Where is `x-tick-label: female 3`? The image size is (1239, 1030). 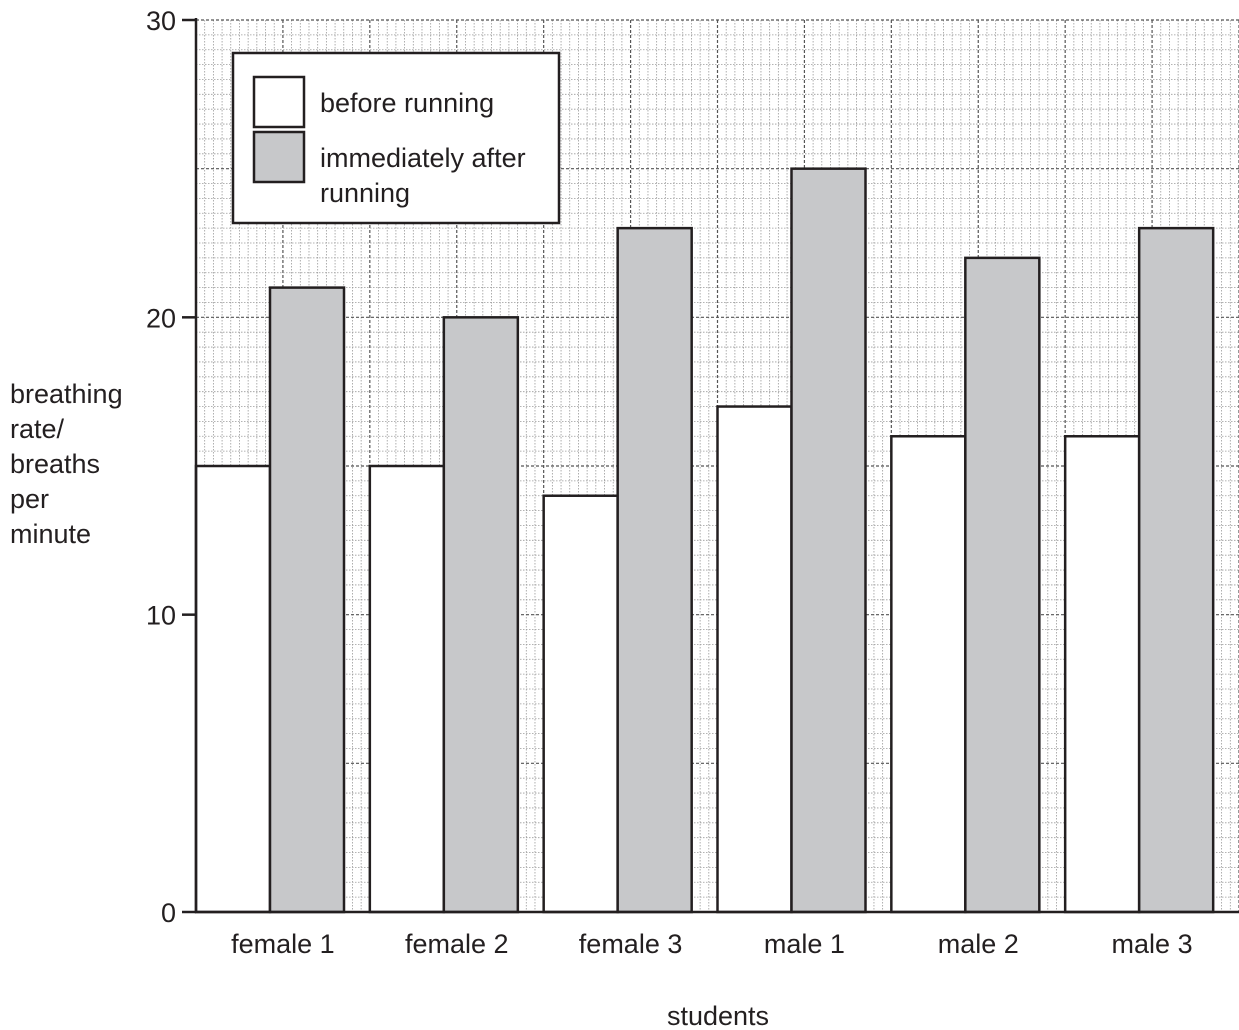
x-tick-label: female 3 is located at coordinates (631, 944).